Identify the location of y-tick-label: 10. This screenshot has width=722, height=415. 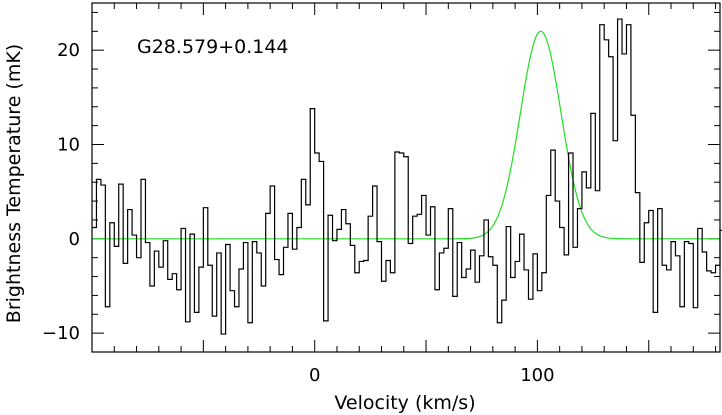
(68, 144).